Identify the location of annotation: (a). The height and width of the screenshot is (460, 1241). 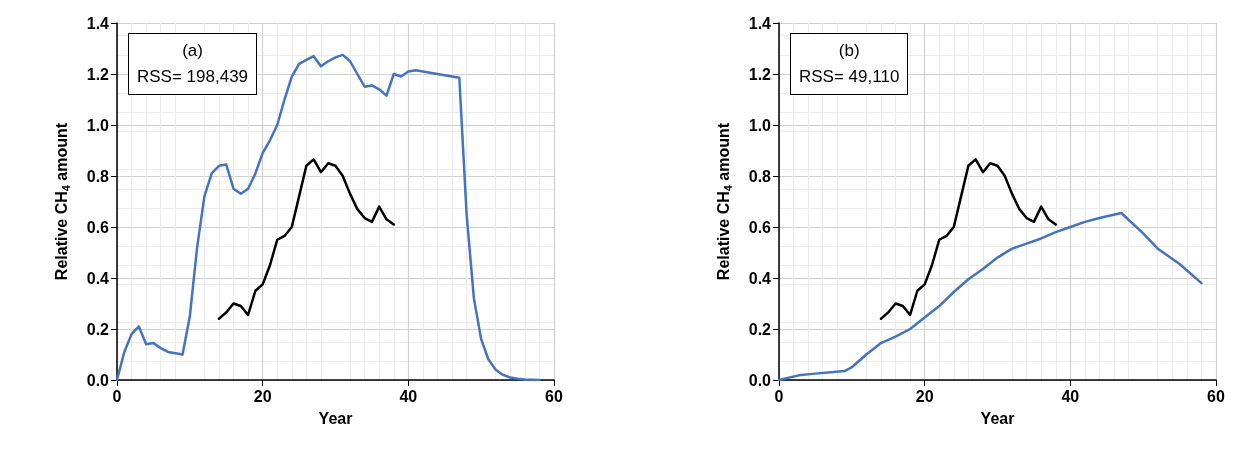
(192, 51).